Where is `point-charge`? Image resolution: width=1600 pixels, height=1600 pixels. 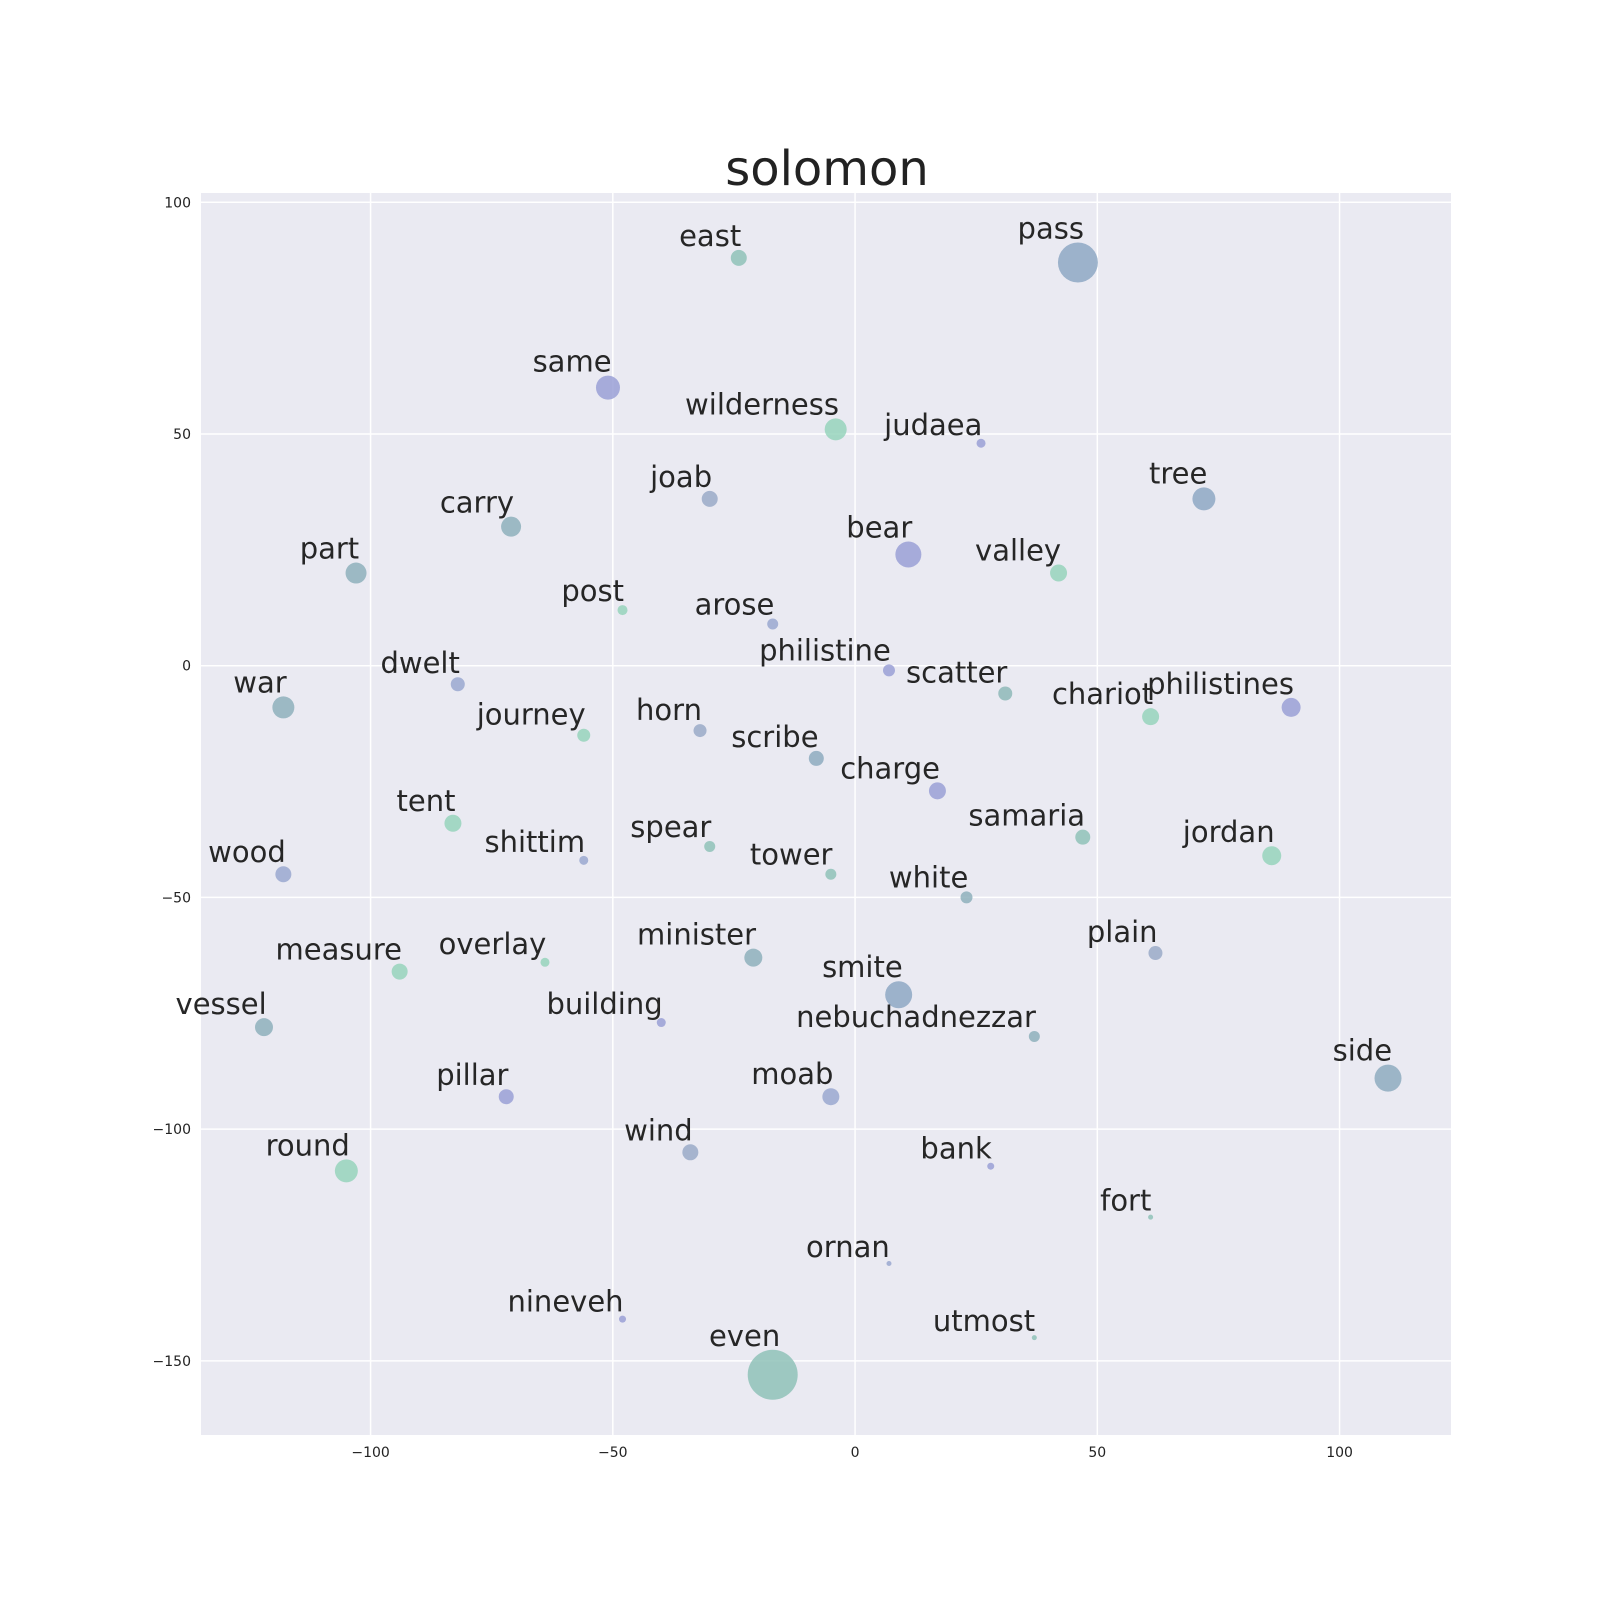
point-charge is located at coordinates (937, 791).